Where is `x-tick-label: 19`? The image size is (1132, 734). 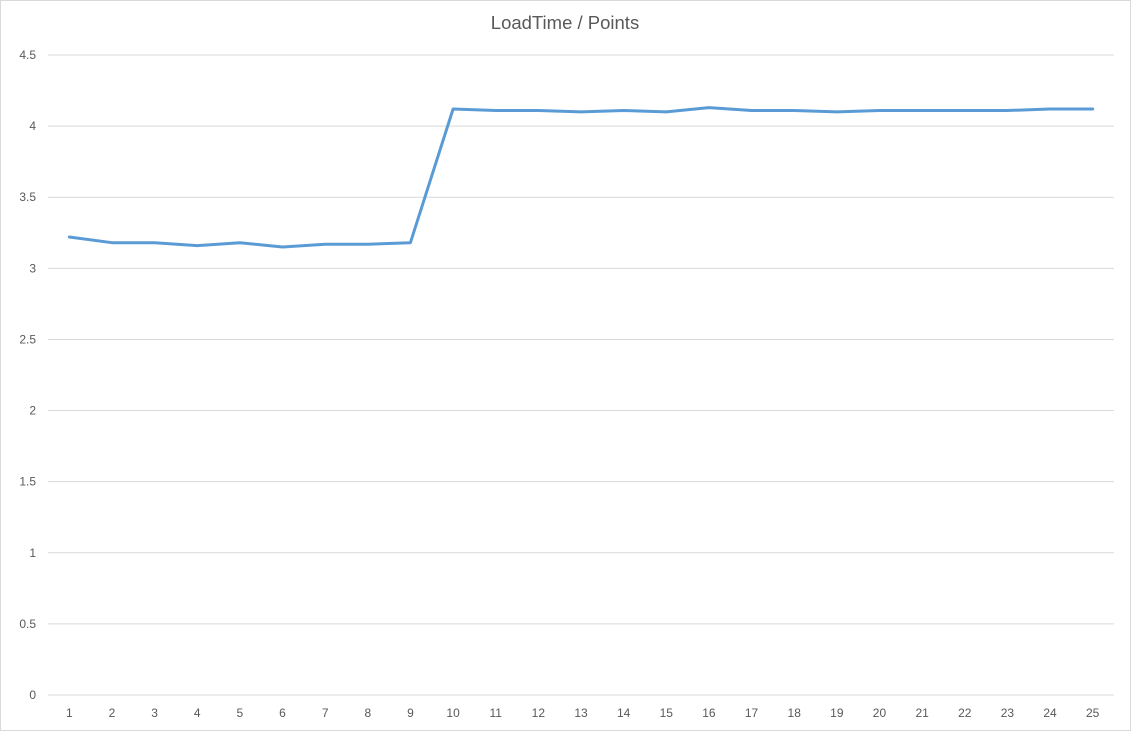
x-tick-label: 19 is located at coordinates (837, 713).